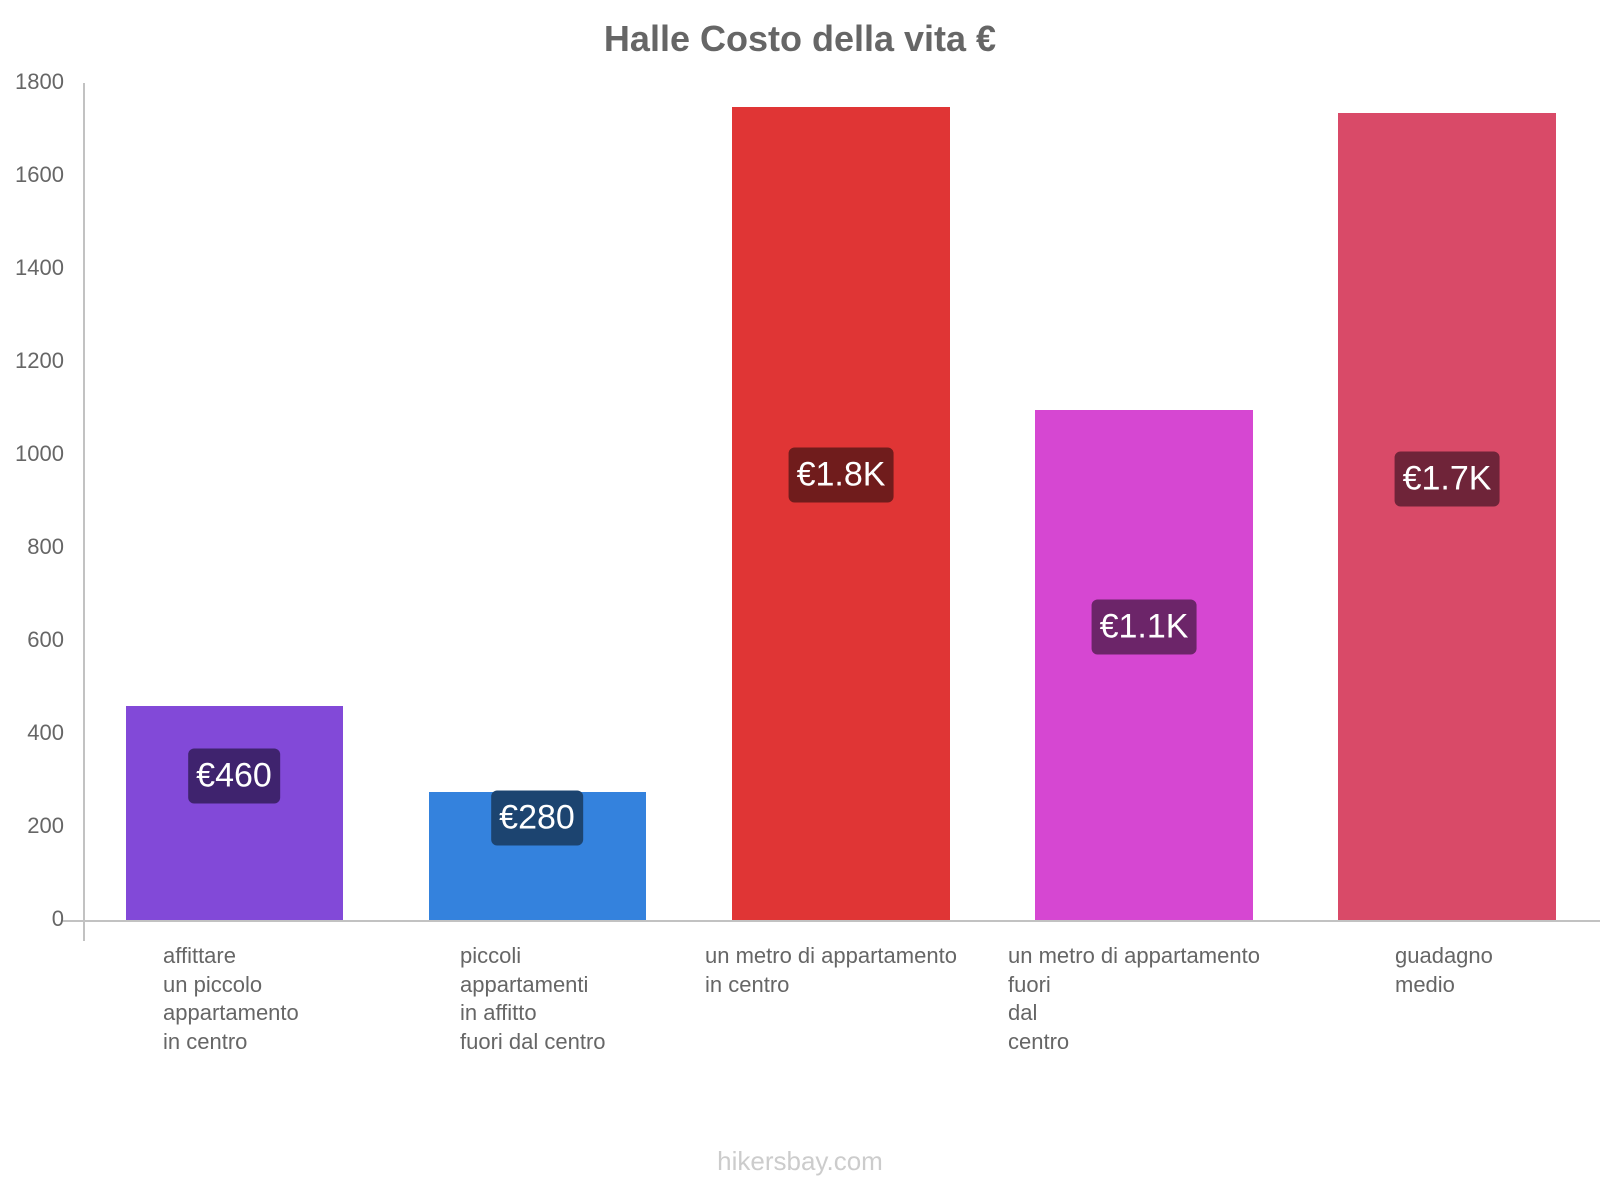 The image size is (1600, 1200). Describe the element at coordinates (1444, 970) in the screenshot. I see `x-label-average-salary: guadagno medio` at that location.